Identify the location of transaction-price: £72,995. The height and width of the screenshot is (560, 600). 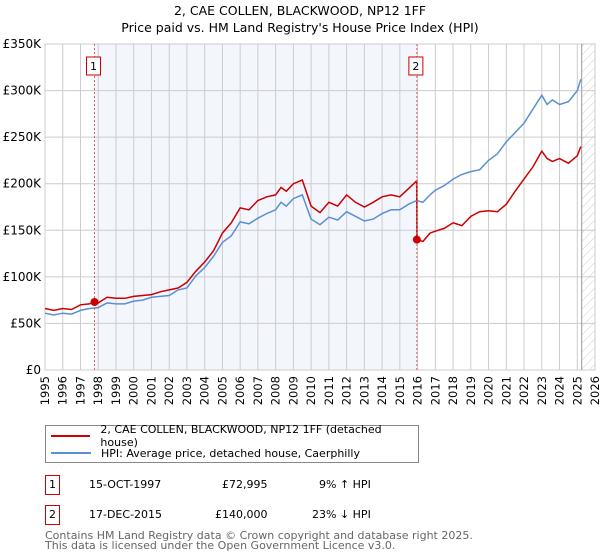
(245, 484).